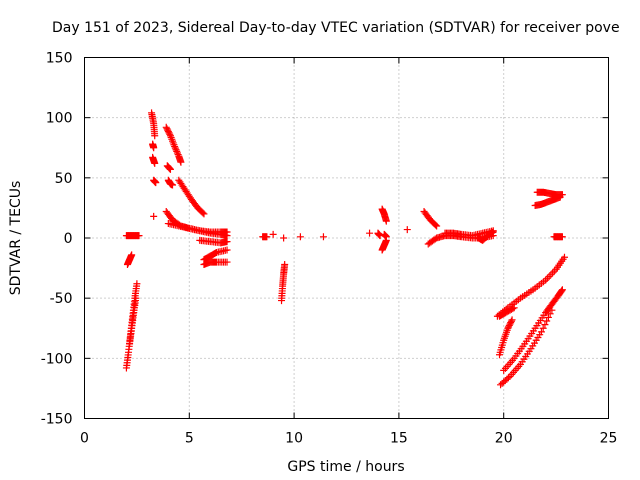  Describe the element at coordinates (57, 420) in the screenshot. I see `y-tick-label: -150` at that location.